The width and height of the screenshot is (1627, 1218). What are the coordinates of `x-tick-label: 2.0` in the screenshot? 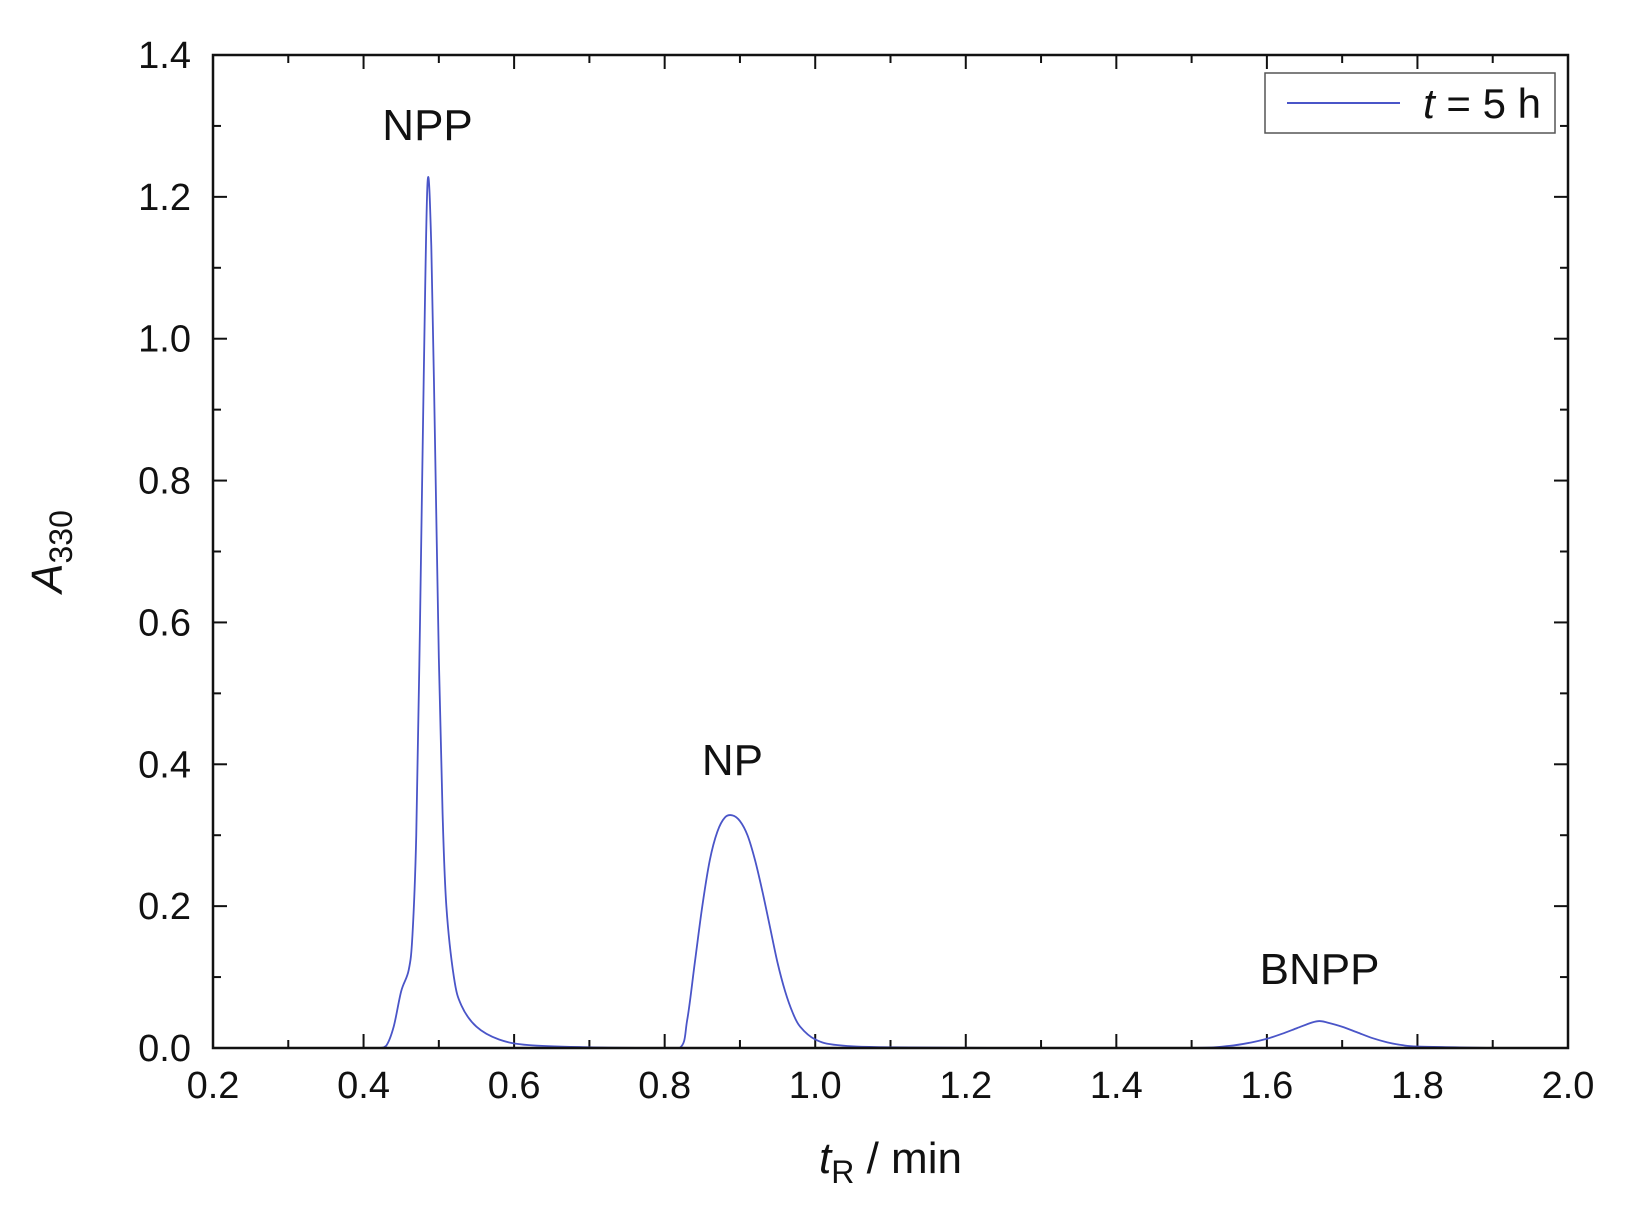 It's located at (1568, 1086).